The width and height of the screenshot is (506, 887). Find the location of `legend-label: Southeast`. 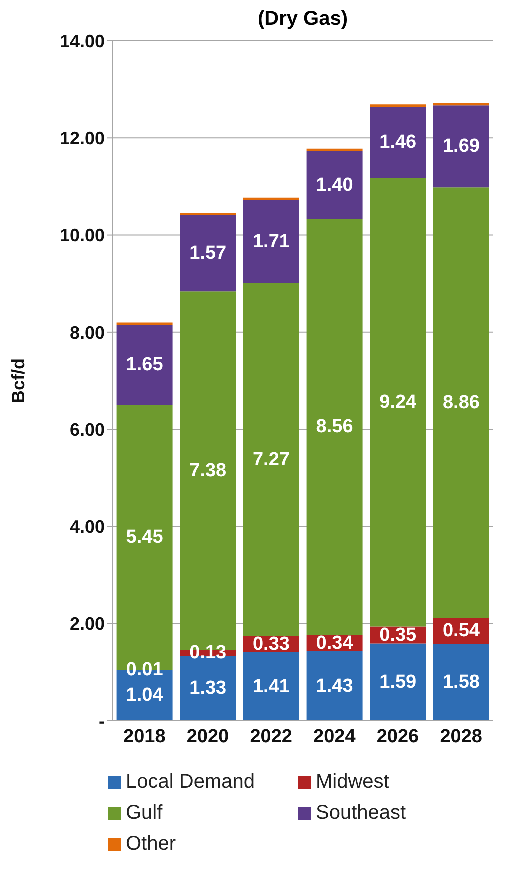

legend-label: Southeast is located at coordinates (361, 813).